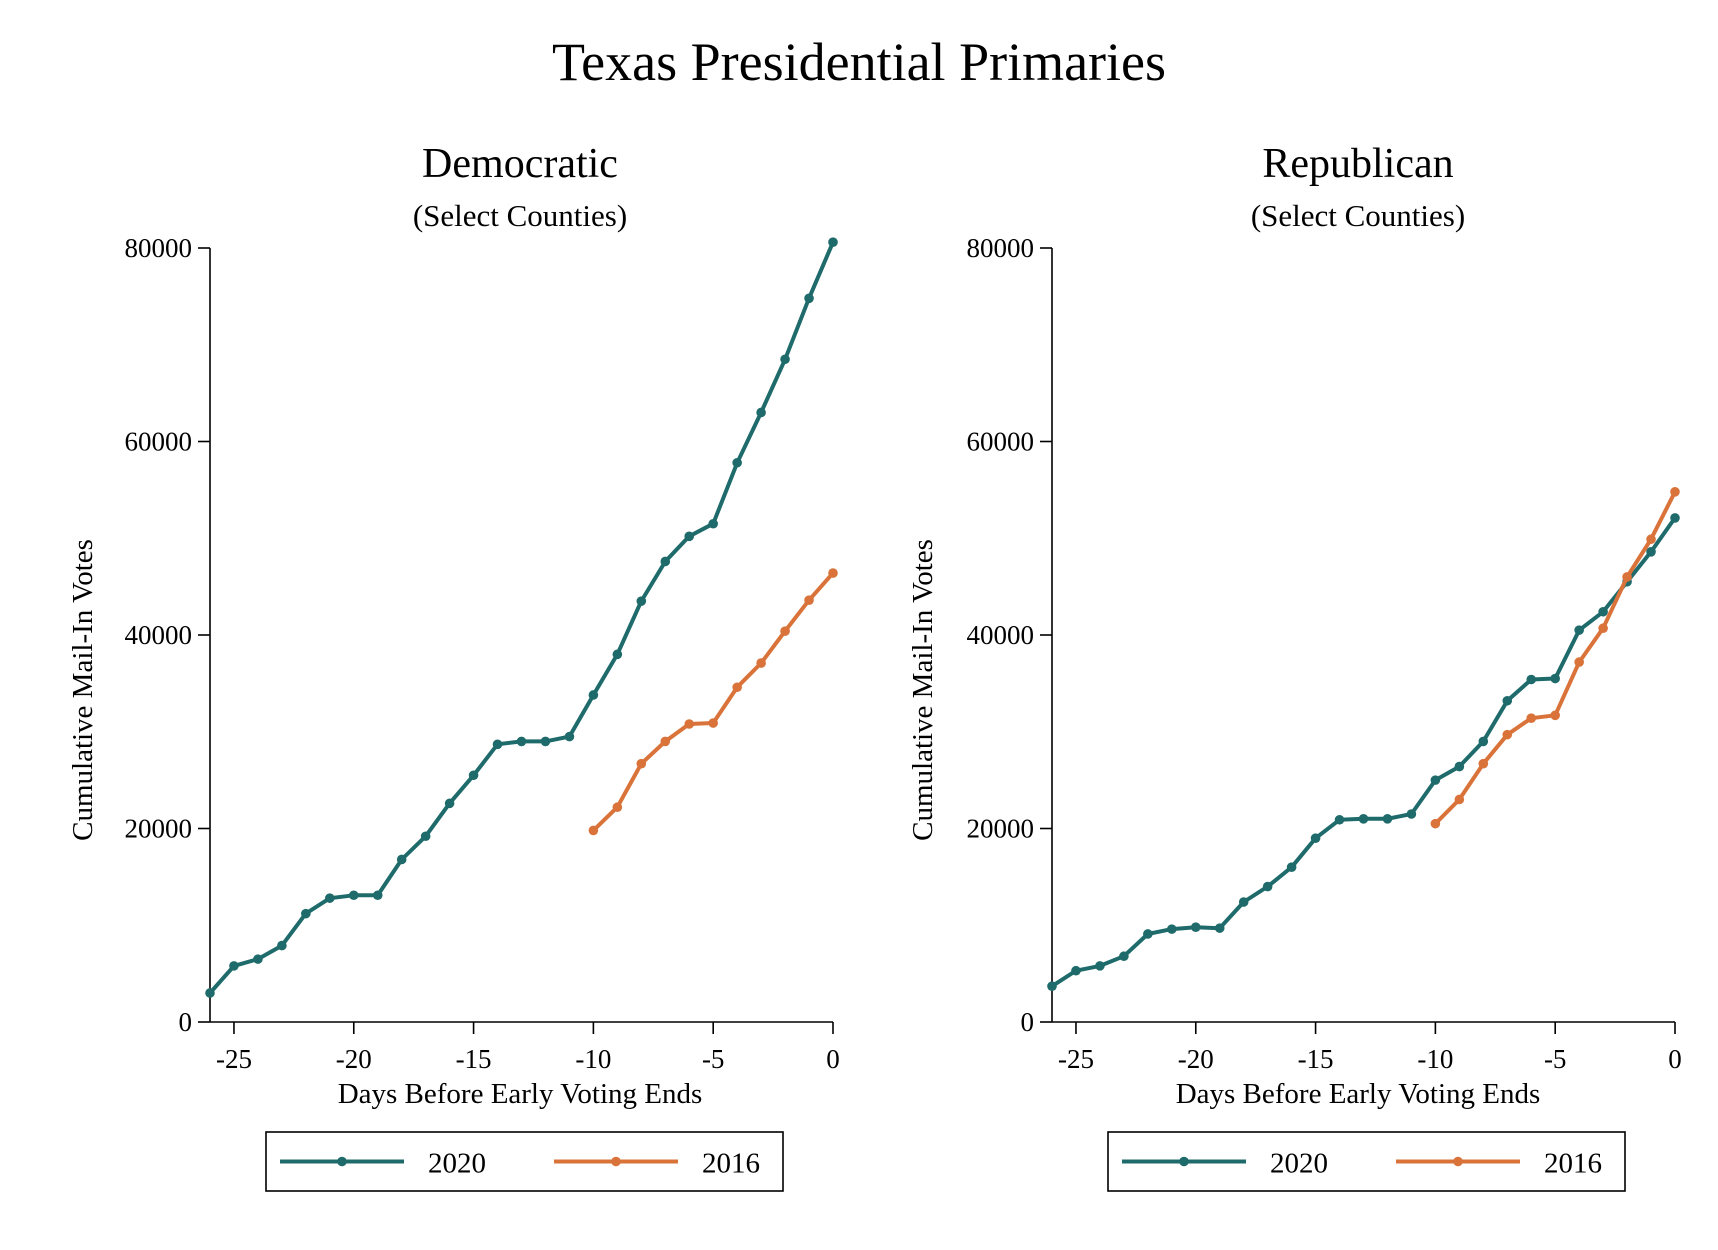 The image size is (1718, 1250). Describe the element at coordinates (1028, 1022) in the screenshot. I see `y-tick-label: 0` at that location.